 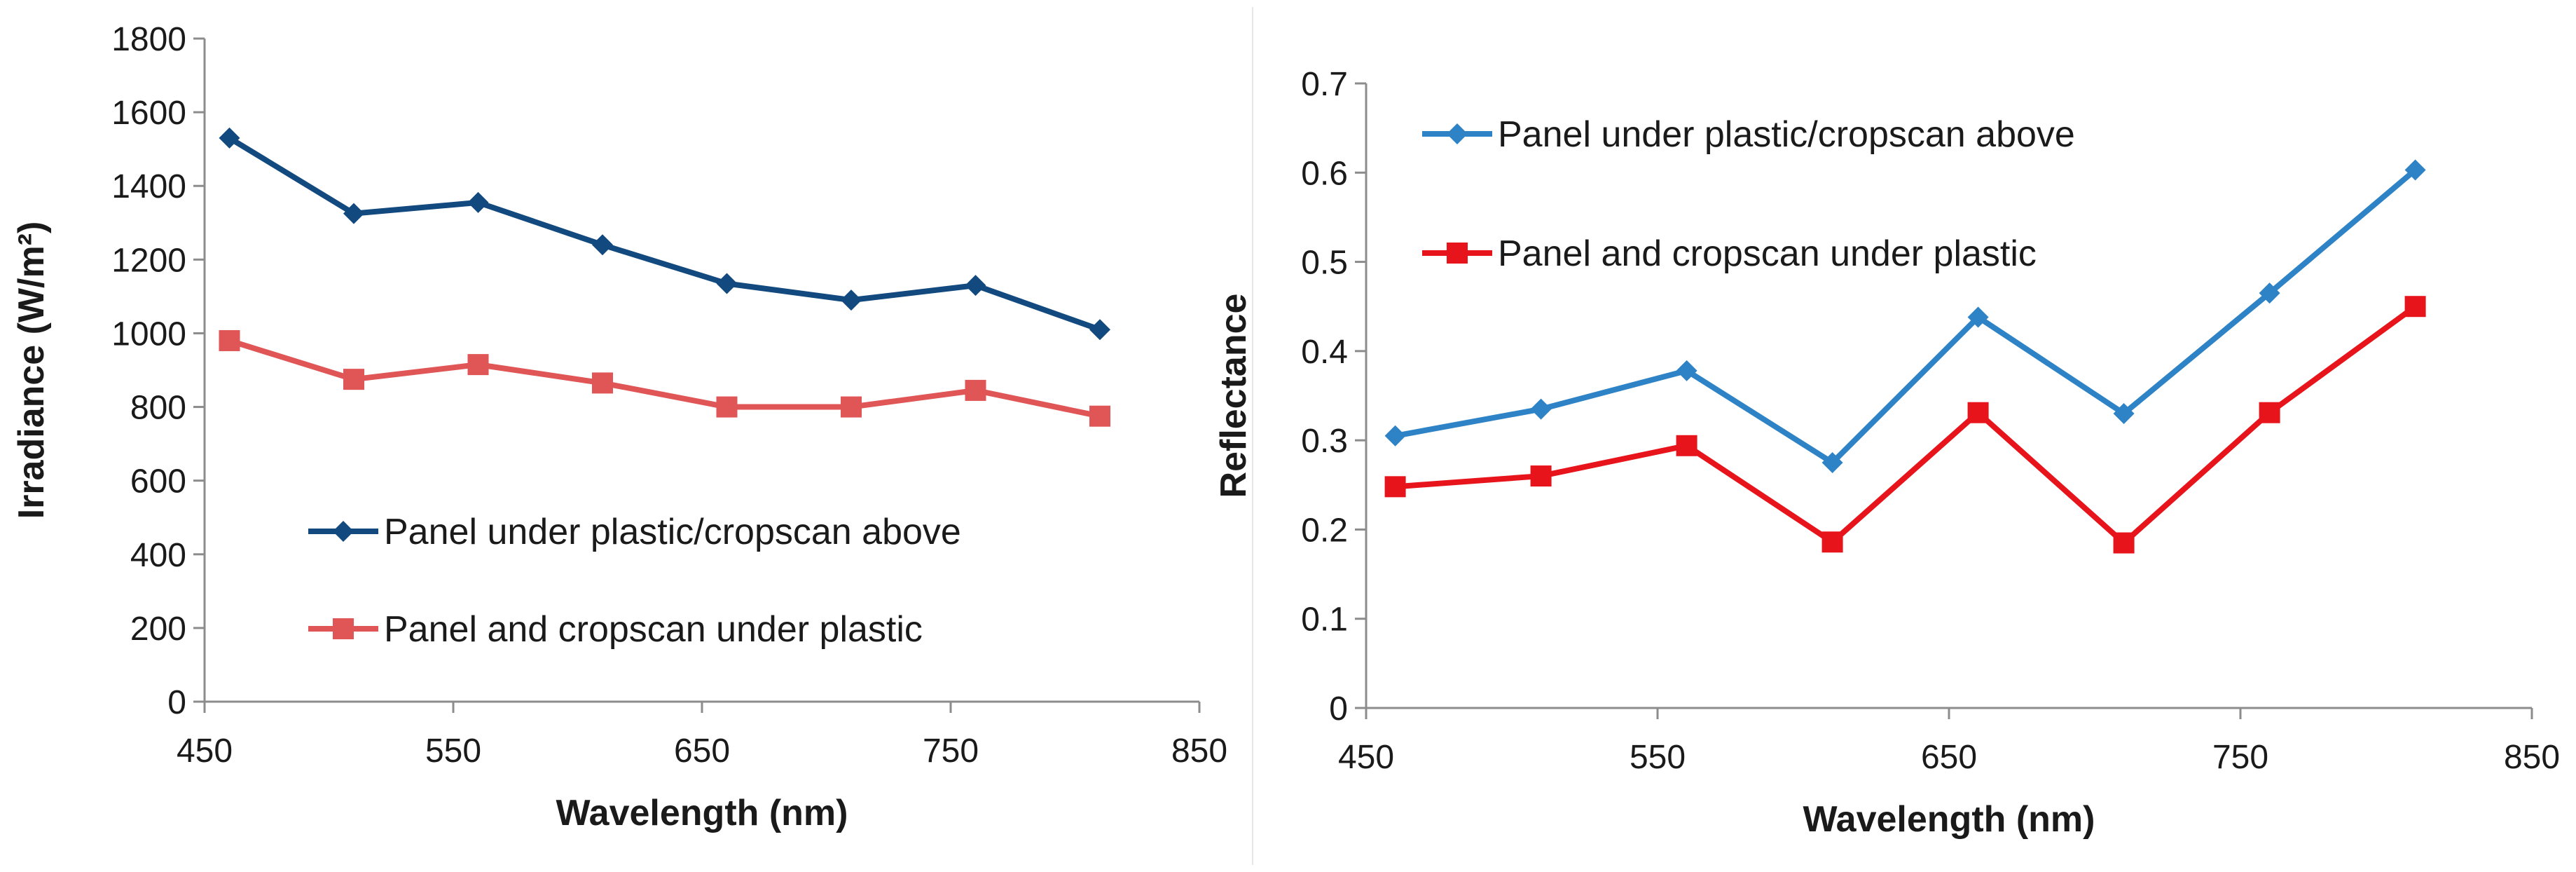 I want to click on y-tick-label: 1800, so click(x=148, y=39).